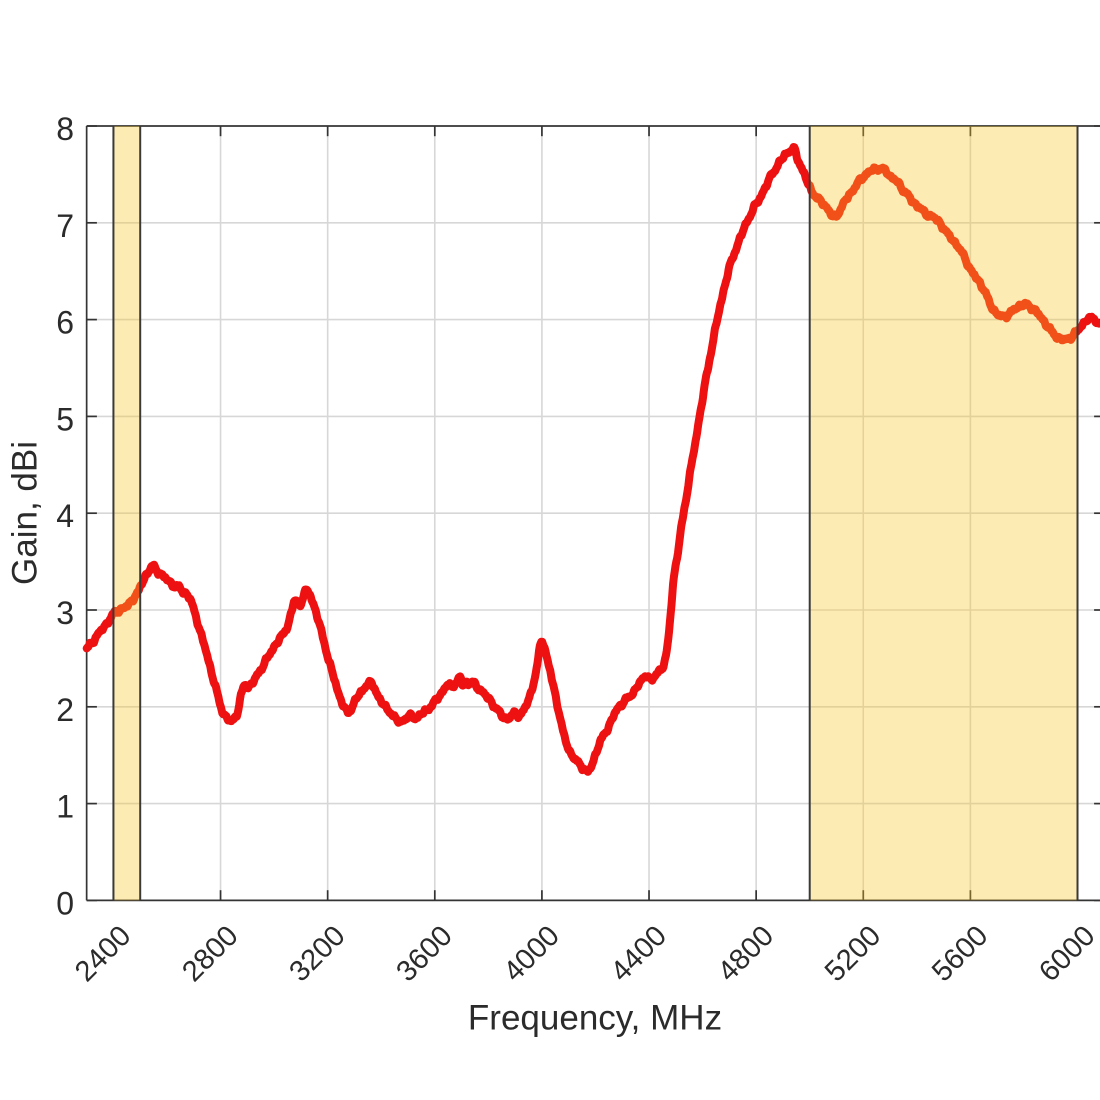 The width and height of the screenshot is (1100, 1100). What do you see at coordinates (65, 613) in the screenshot?
I see `svg-text: 3` at bounding box center [65, 613].